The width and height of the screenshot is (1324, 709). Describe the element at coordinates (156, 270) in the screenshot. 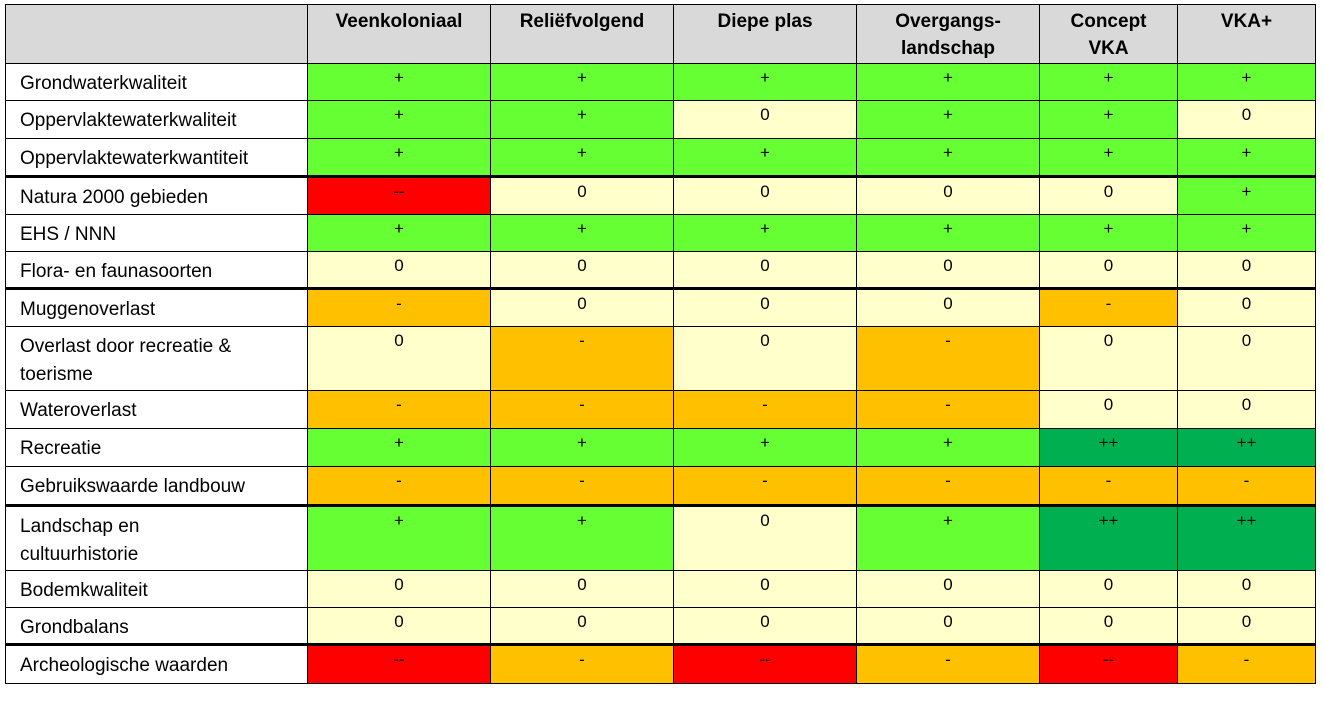

I see `row-label: Flora- en faunasoorten` at that location.